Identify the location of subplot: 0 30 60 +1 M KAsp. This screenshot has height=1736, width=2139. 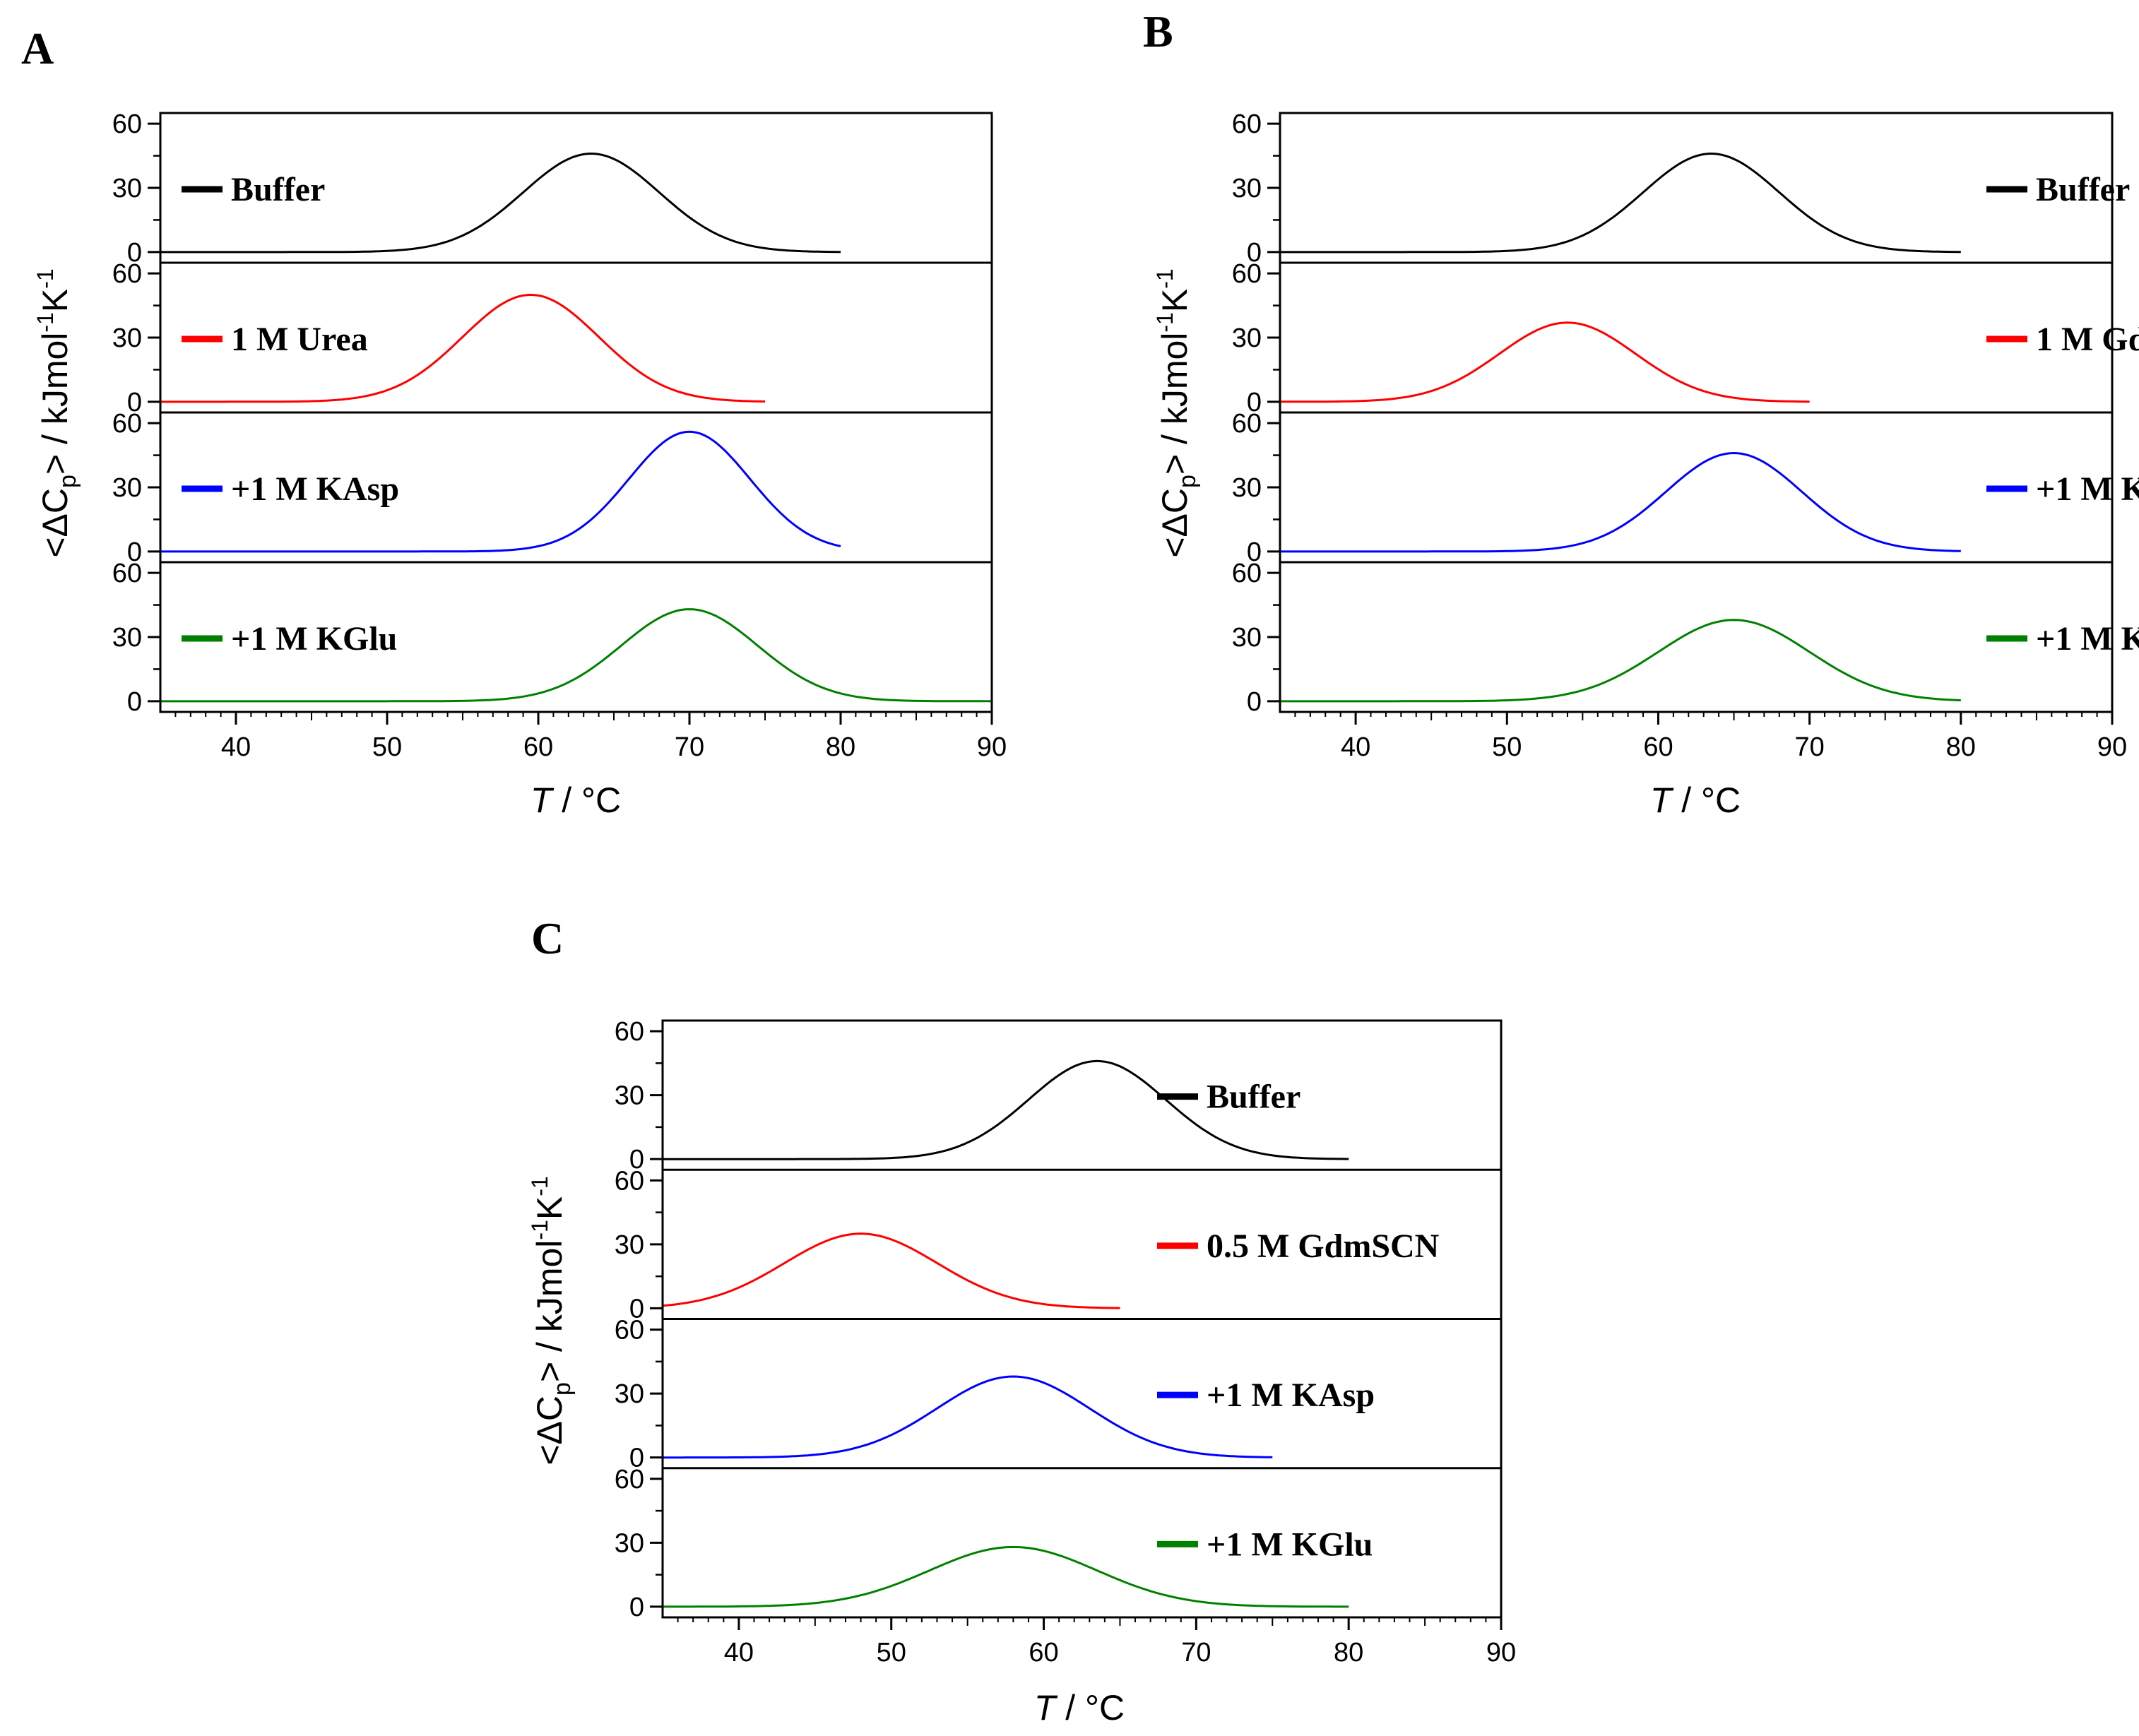
(552, 488).